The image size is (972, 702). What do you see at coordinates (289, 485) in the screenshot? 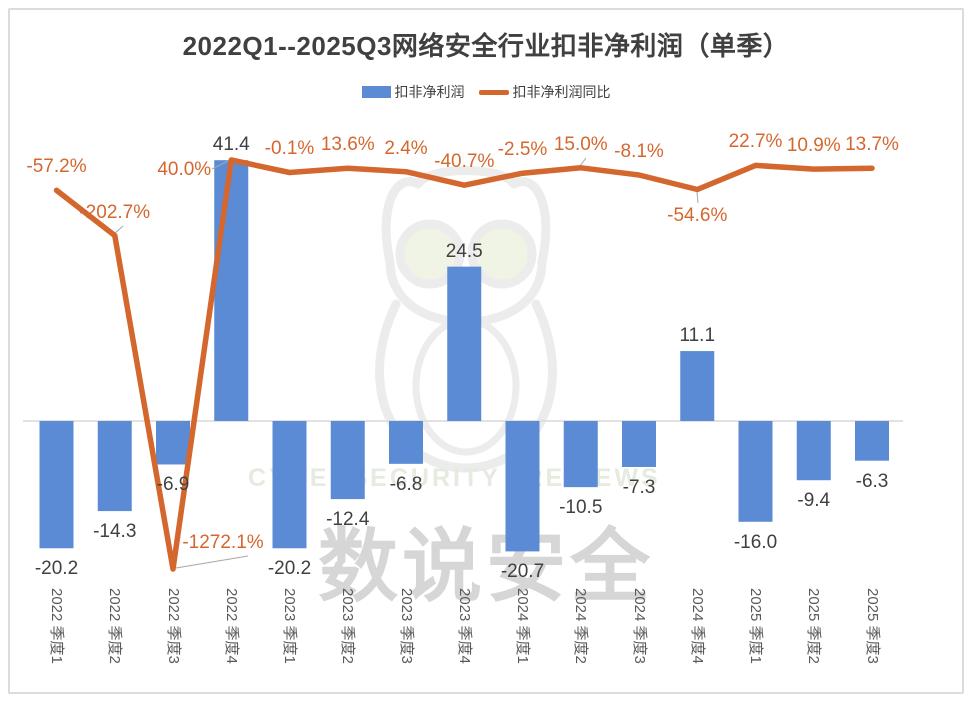
I see `bar-2023-q1` at bounding box center [289, 485].